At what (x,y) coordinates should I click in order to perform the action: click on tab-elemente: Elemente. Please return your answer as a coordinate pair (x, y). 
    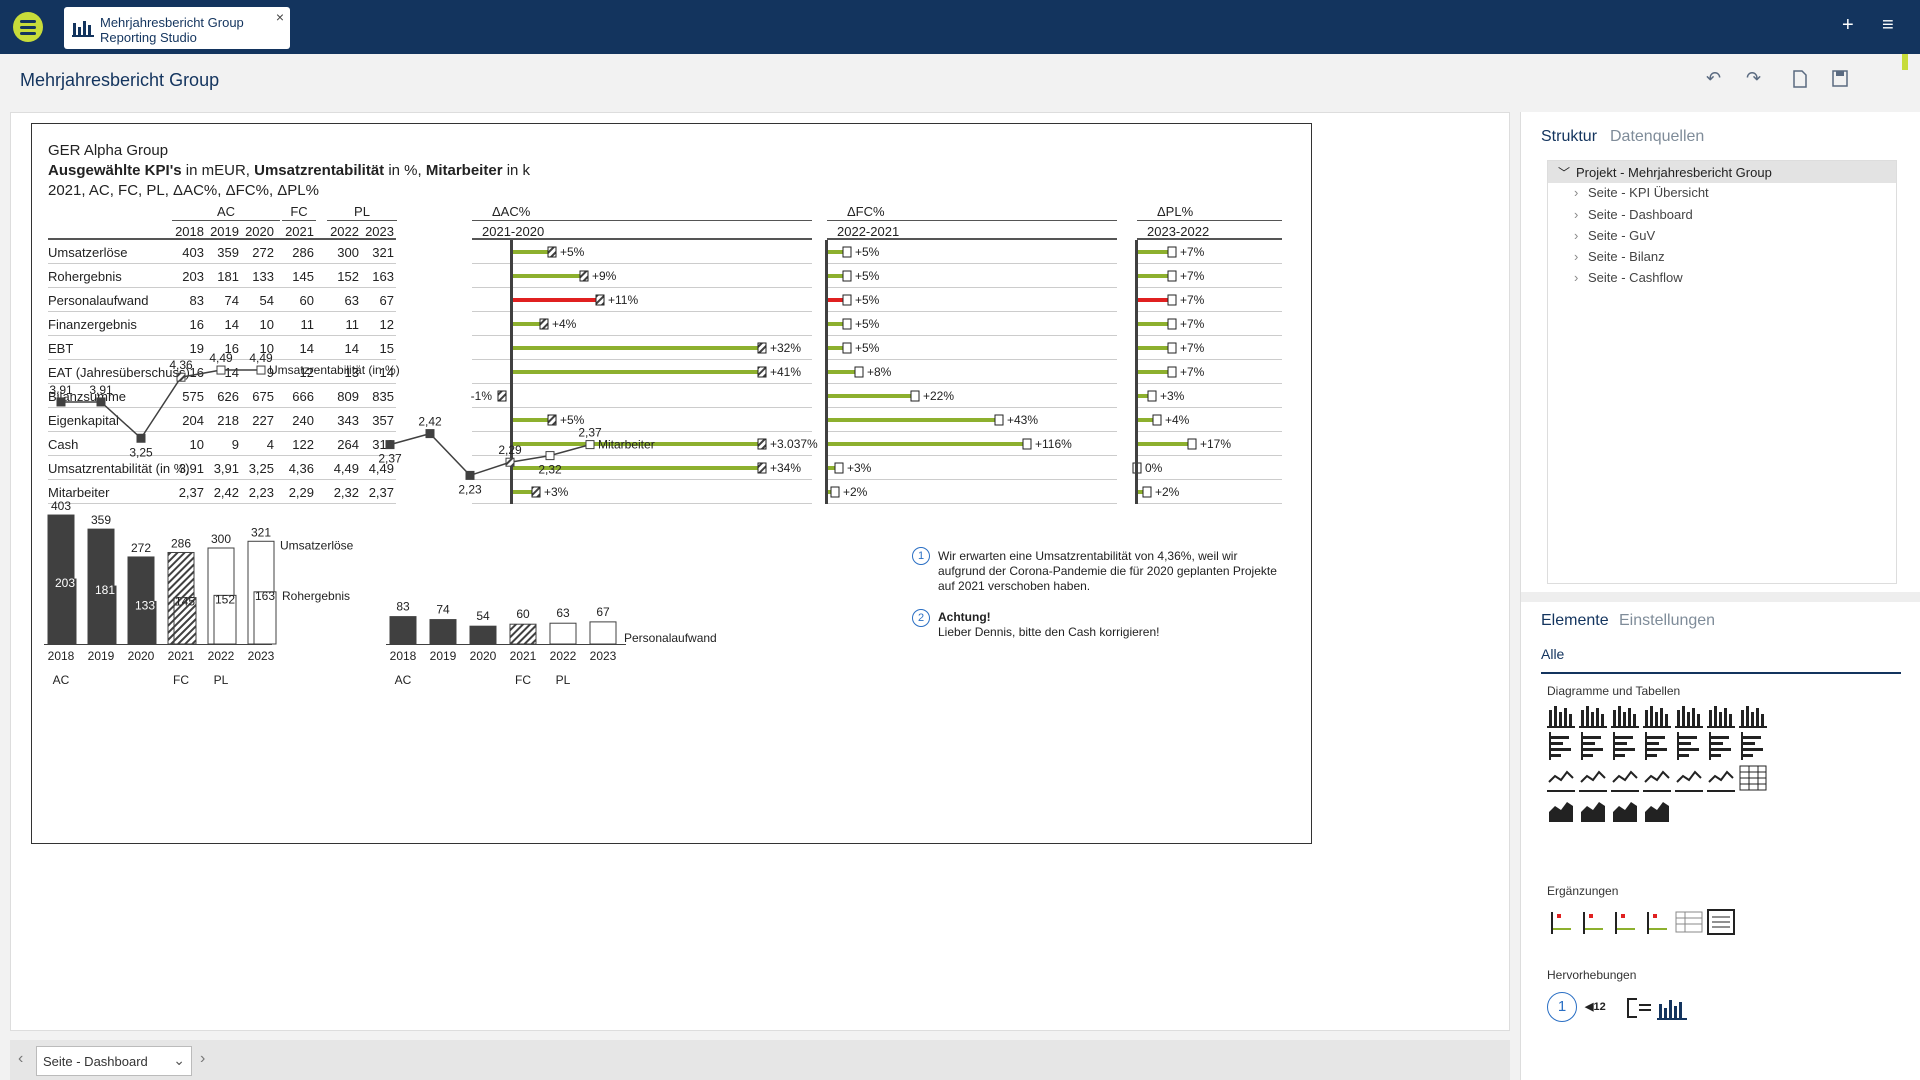
    Looking at the image, I should click on (1575, 620).